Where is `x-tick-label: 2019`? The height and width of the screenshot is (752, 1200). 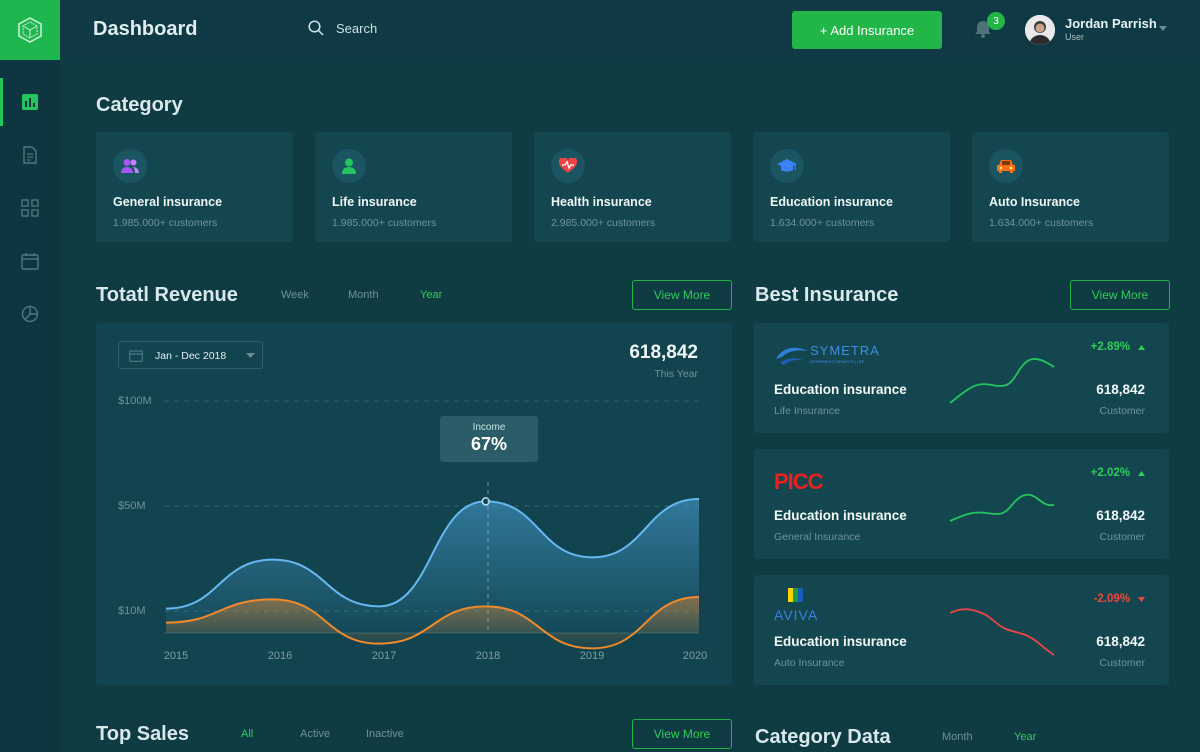
x-tick-label: 2019 is located at coordinates (592, 656).